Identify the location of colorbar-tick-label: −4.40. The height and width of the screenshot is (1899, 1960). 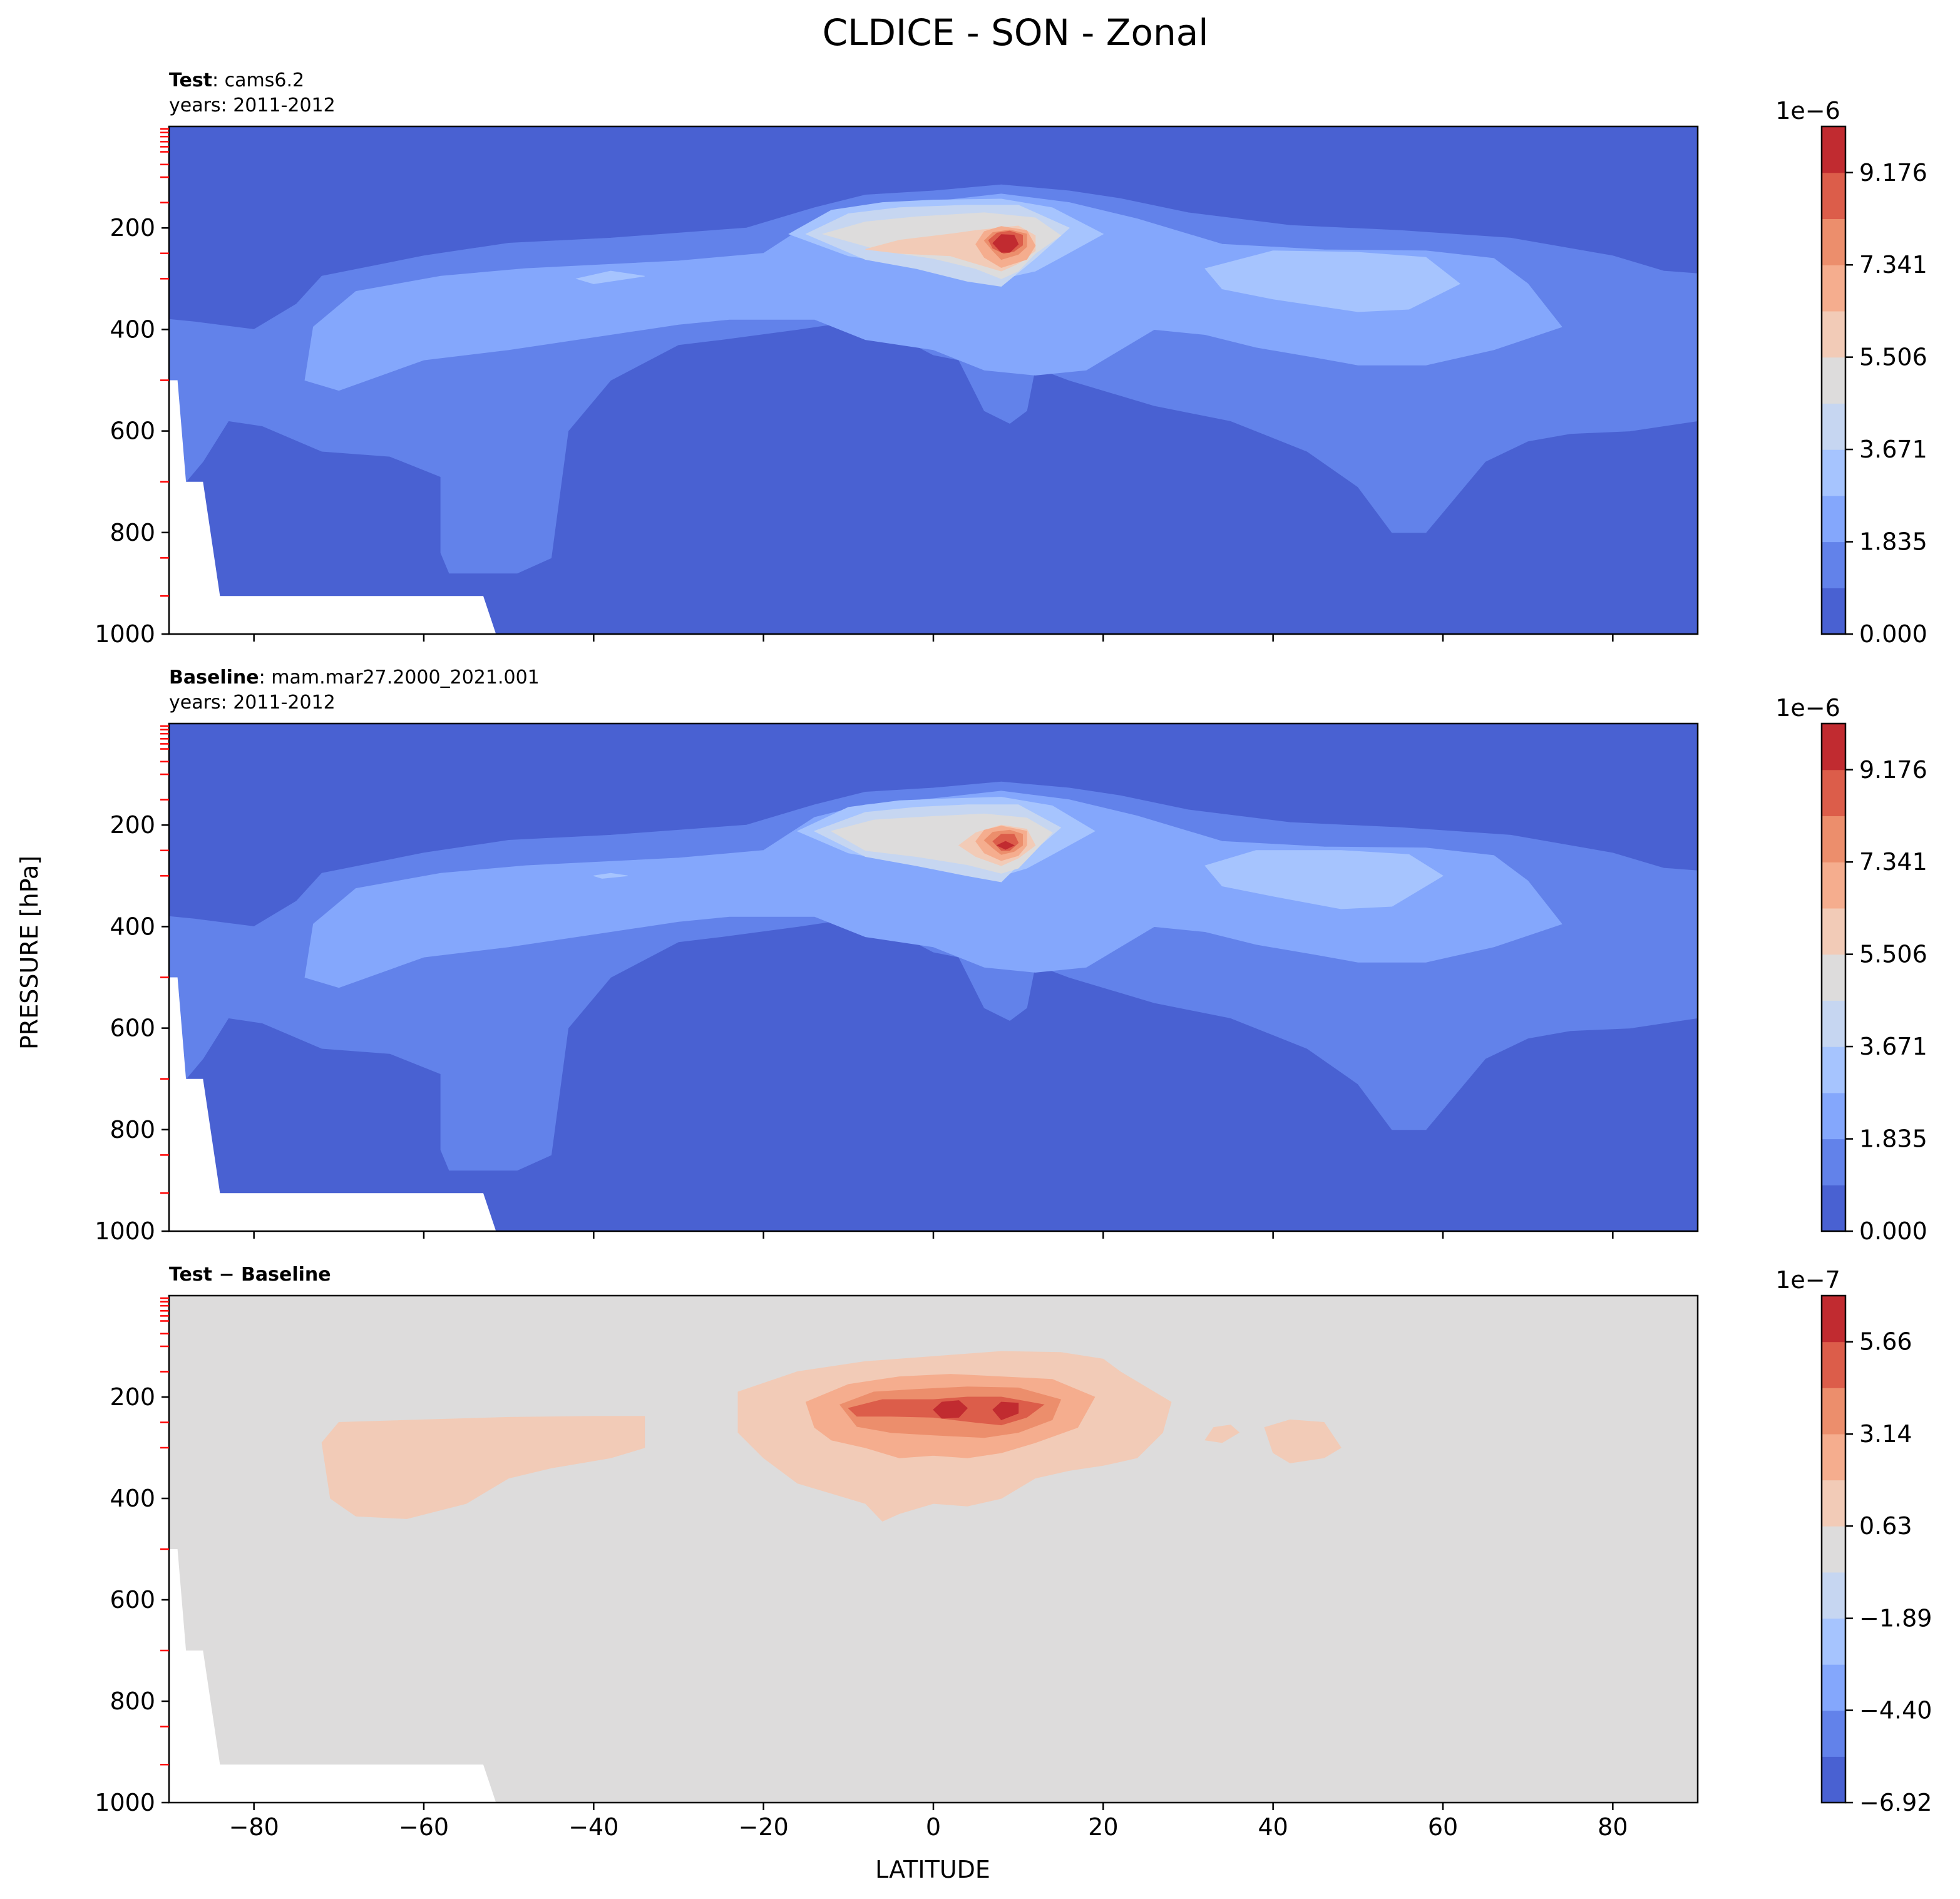
(1895, 1710).